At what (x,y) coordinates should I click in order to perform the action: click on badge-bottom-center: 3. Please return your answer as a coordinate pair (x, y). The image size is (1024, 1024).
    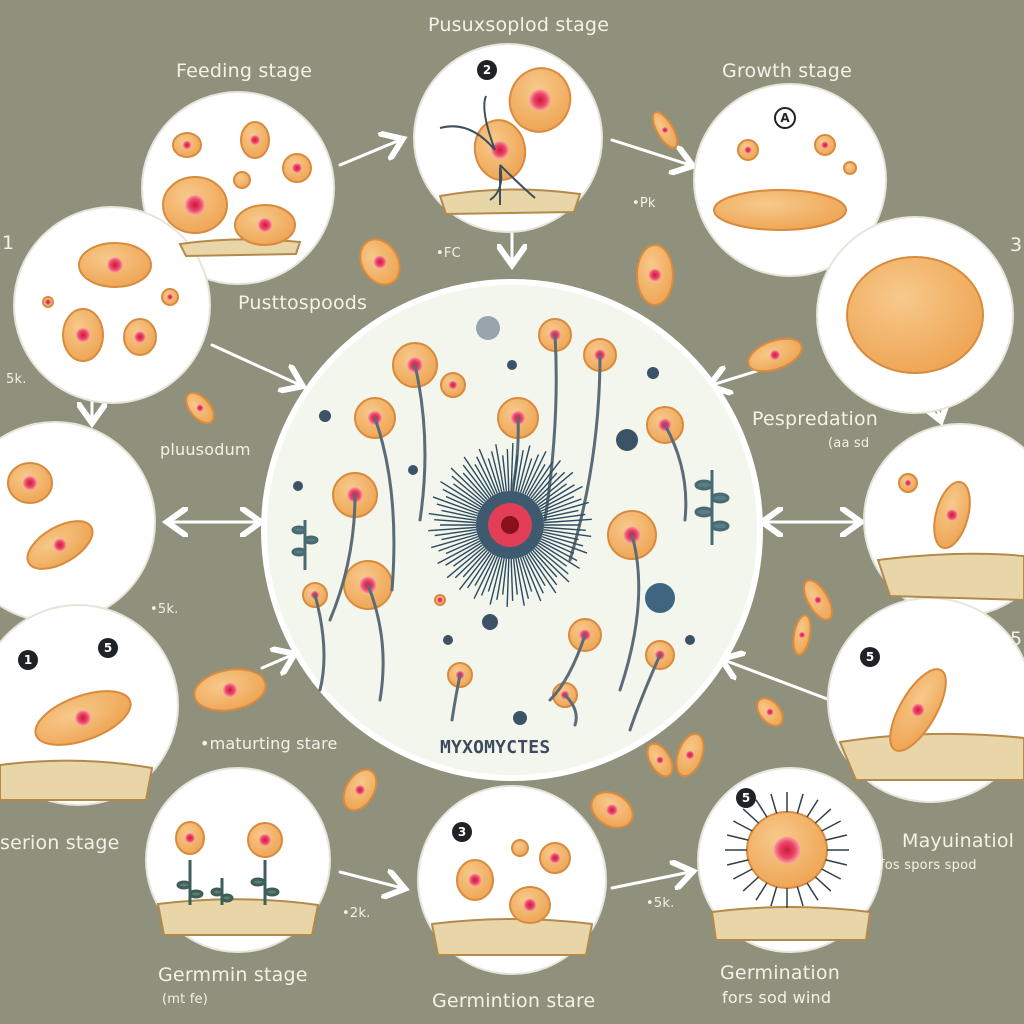
    Looking at the image, I should click on (462, 832).